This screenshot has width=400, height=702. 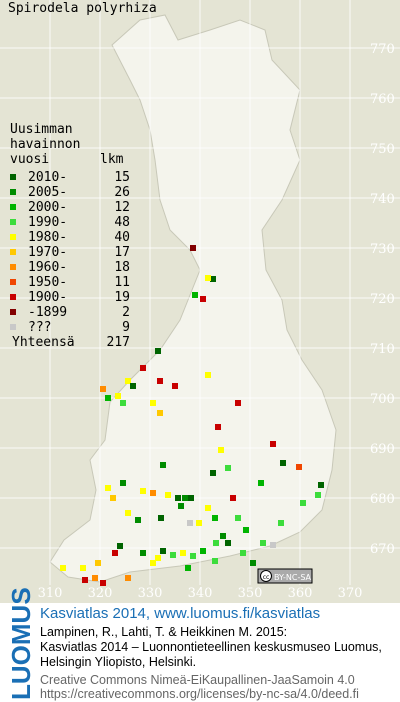 I want to click on grid-y-label: 740, so click(x=382, y=199).